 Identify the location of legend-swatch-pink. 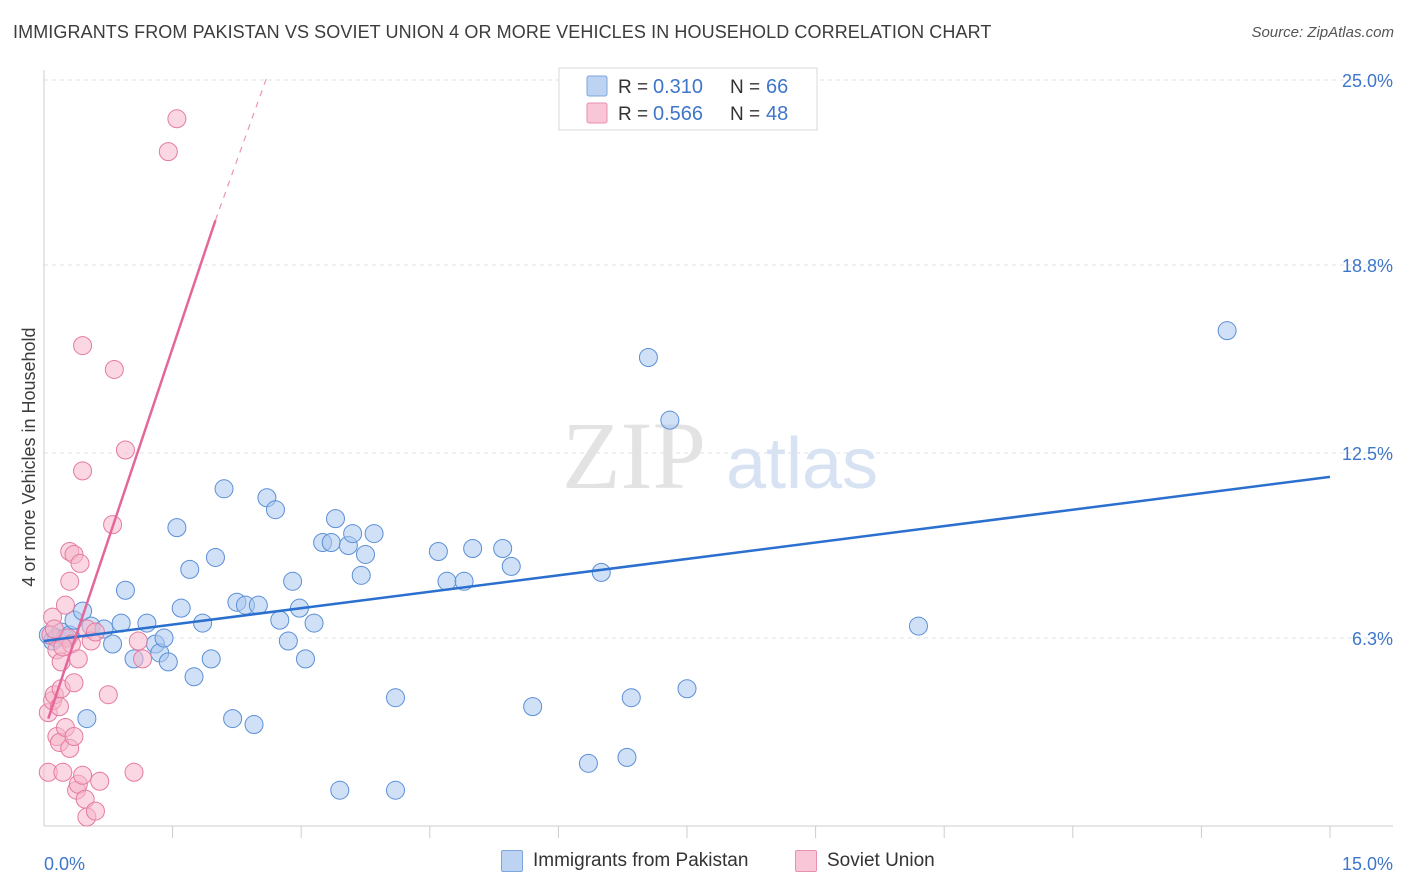
(597, 113).